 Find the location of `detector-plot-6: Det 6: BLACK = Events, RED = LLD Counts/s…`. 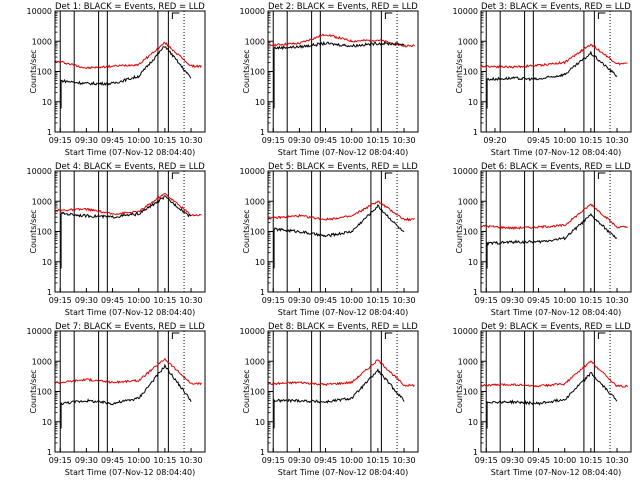

detector-plot-6: Det 6: BLACK = Events, RED = LLD Counts/s… is located at coordinates (542, 239).